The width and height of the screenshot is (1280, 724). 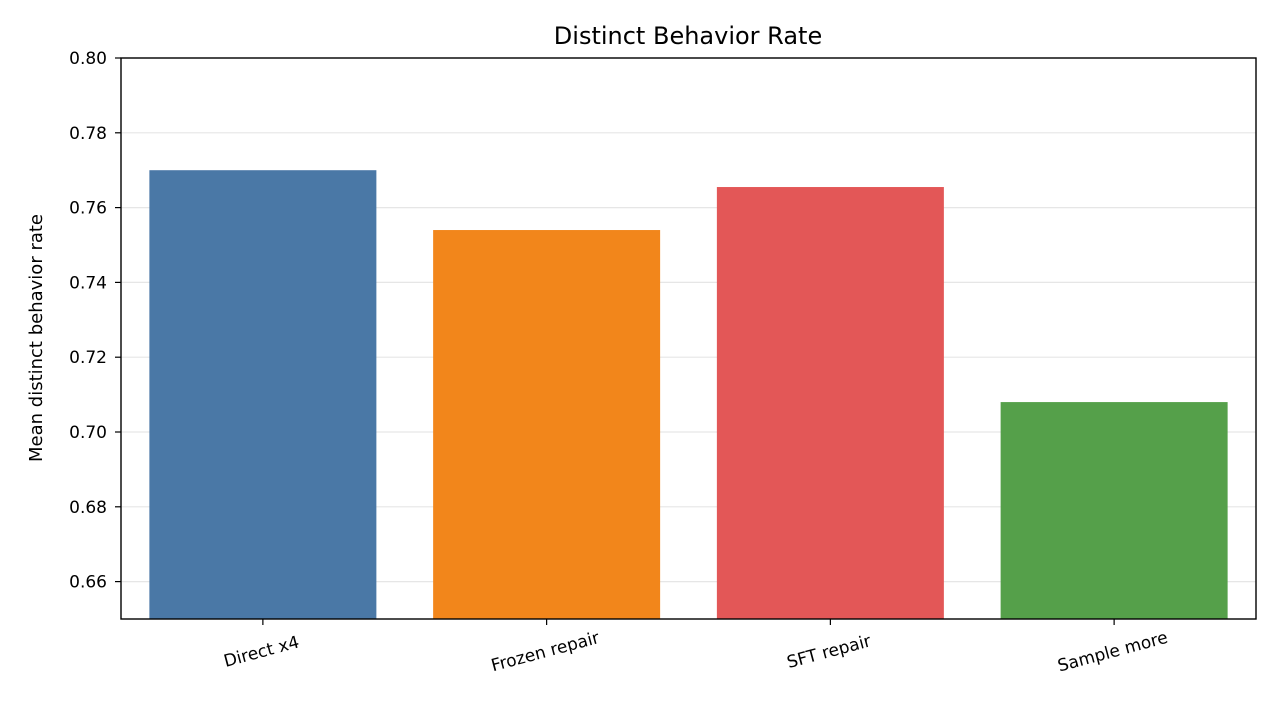 I want to click on y-tick-label: 0.78, so click(x=88, y=134).